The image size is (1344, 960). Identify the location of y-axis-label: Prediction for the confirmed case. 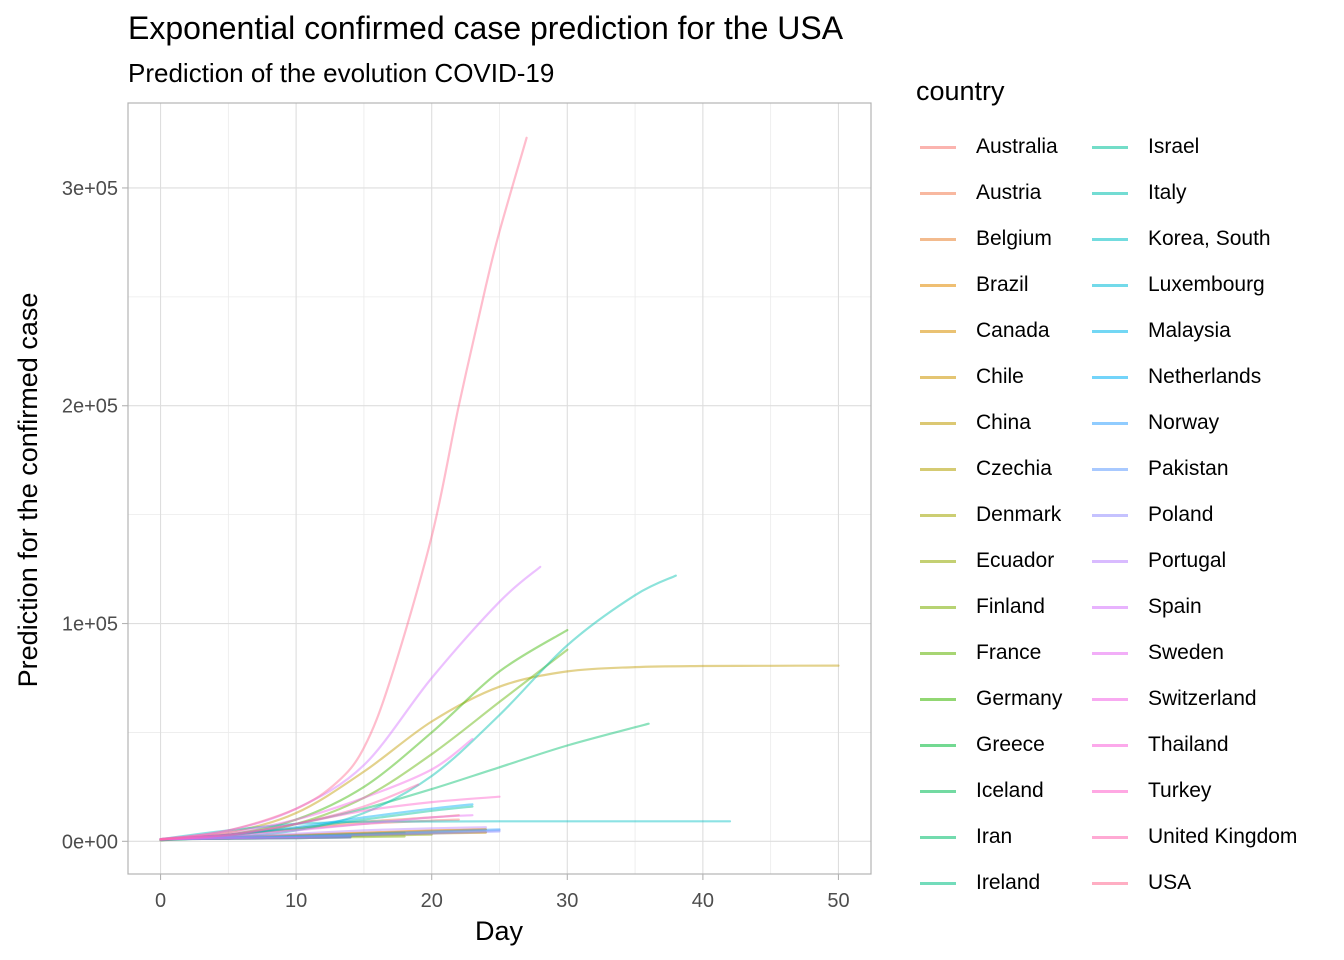
(28, 490).